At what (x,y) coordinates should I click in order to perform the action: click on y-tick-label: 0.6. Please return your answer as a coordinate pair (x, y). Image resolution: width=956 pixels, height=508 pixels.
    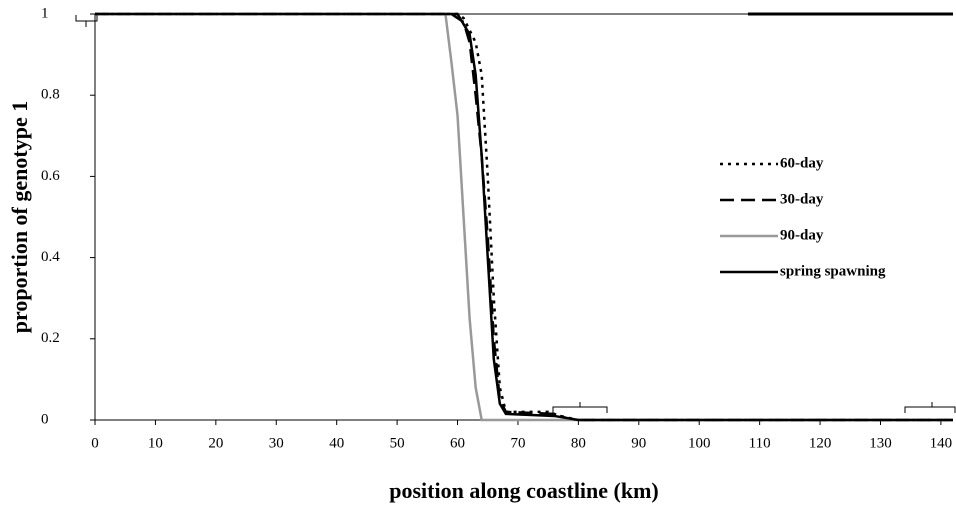
    Looking at the image, I should click on (50, 176).